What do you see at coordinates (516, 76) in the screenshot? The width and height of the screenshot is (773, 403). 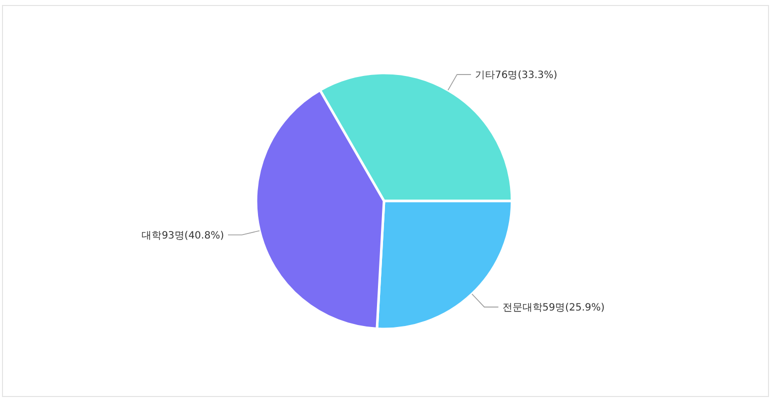 I see `slice-label: 기타76명(33.3%)` at bounding box center [516, 76].